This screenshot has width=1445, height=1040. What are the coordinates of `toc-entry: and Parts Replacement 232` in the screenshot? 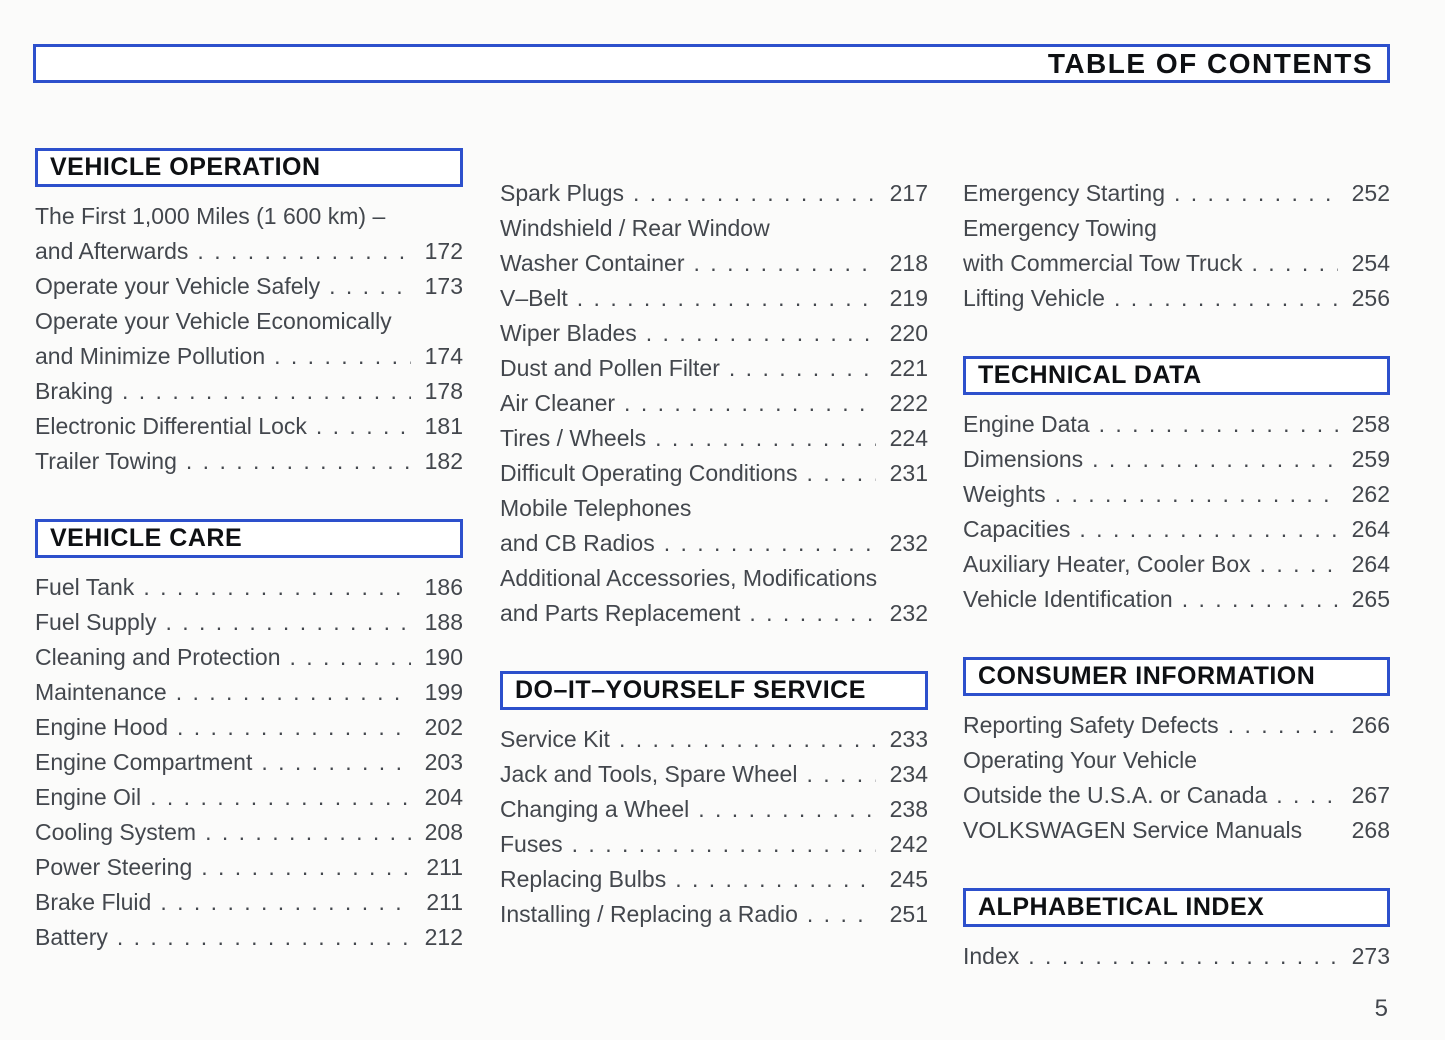 It's located at (714, 613).